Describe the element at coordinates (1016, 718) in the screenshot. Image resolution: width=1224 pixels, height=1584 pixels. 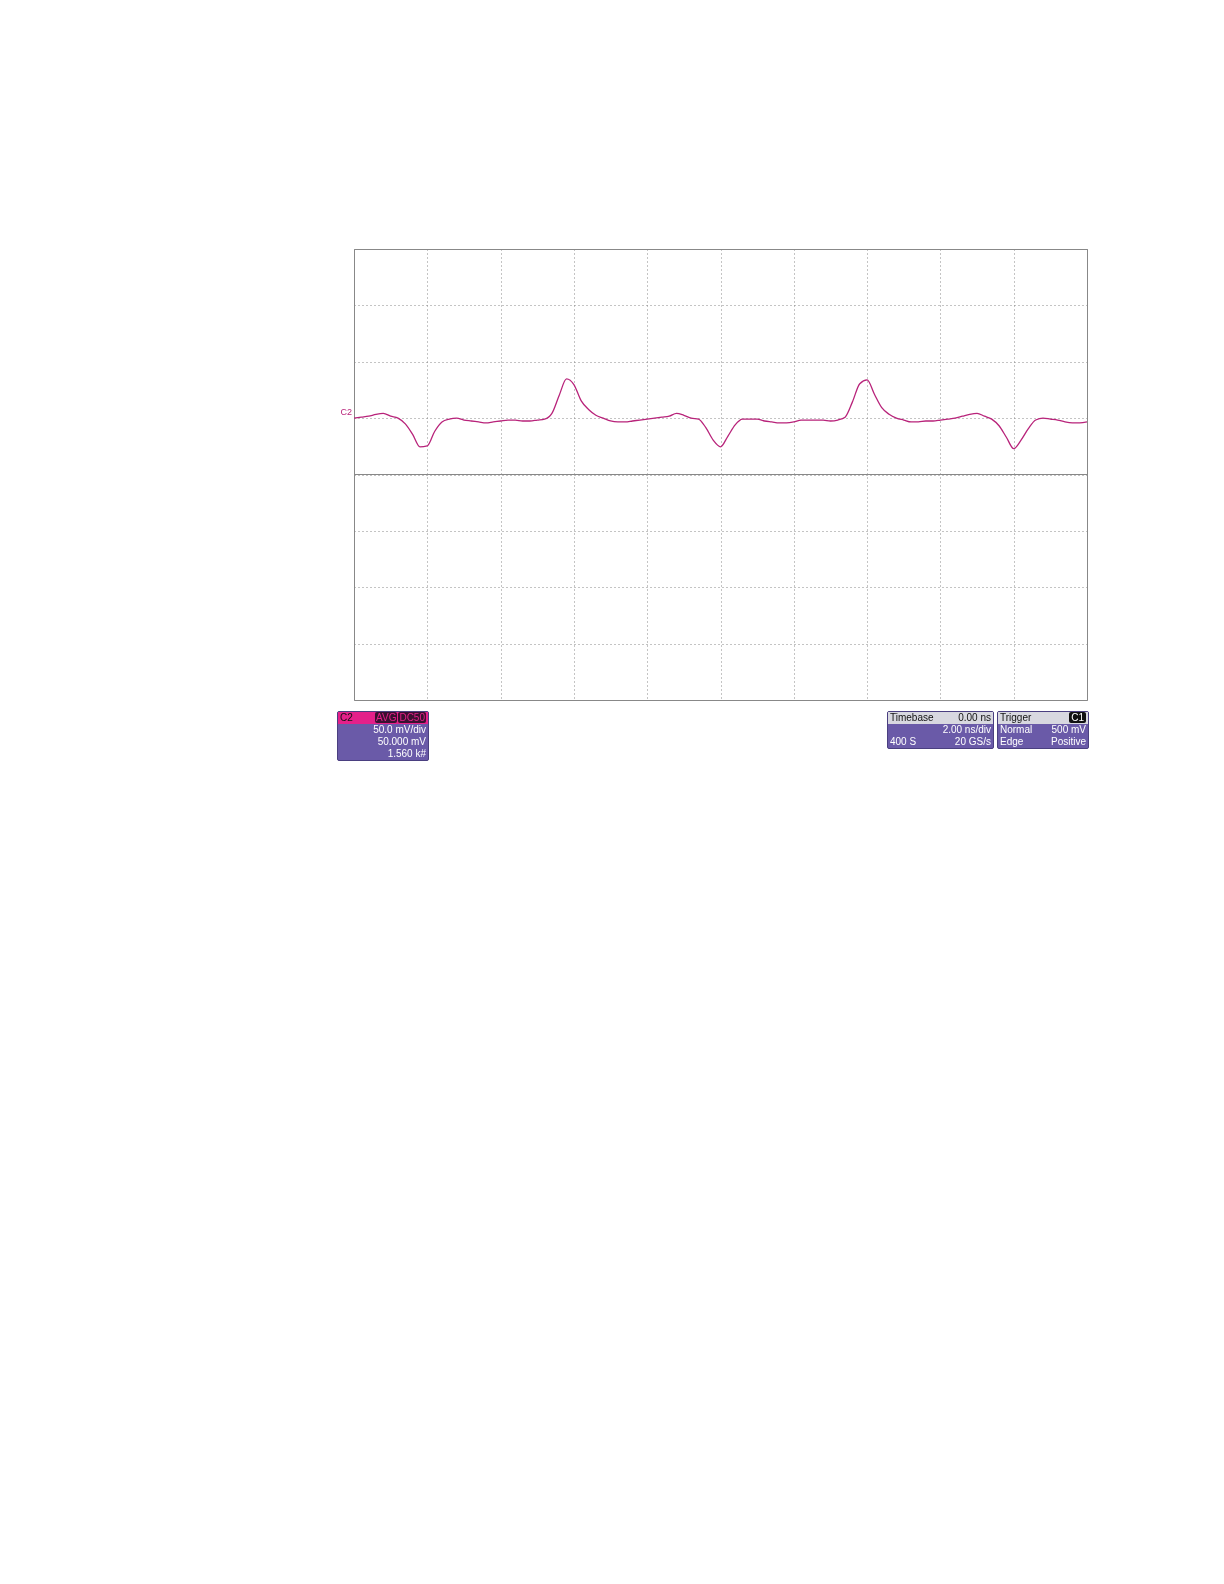
I see `text: Trigger` at that location.